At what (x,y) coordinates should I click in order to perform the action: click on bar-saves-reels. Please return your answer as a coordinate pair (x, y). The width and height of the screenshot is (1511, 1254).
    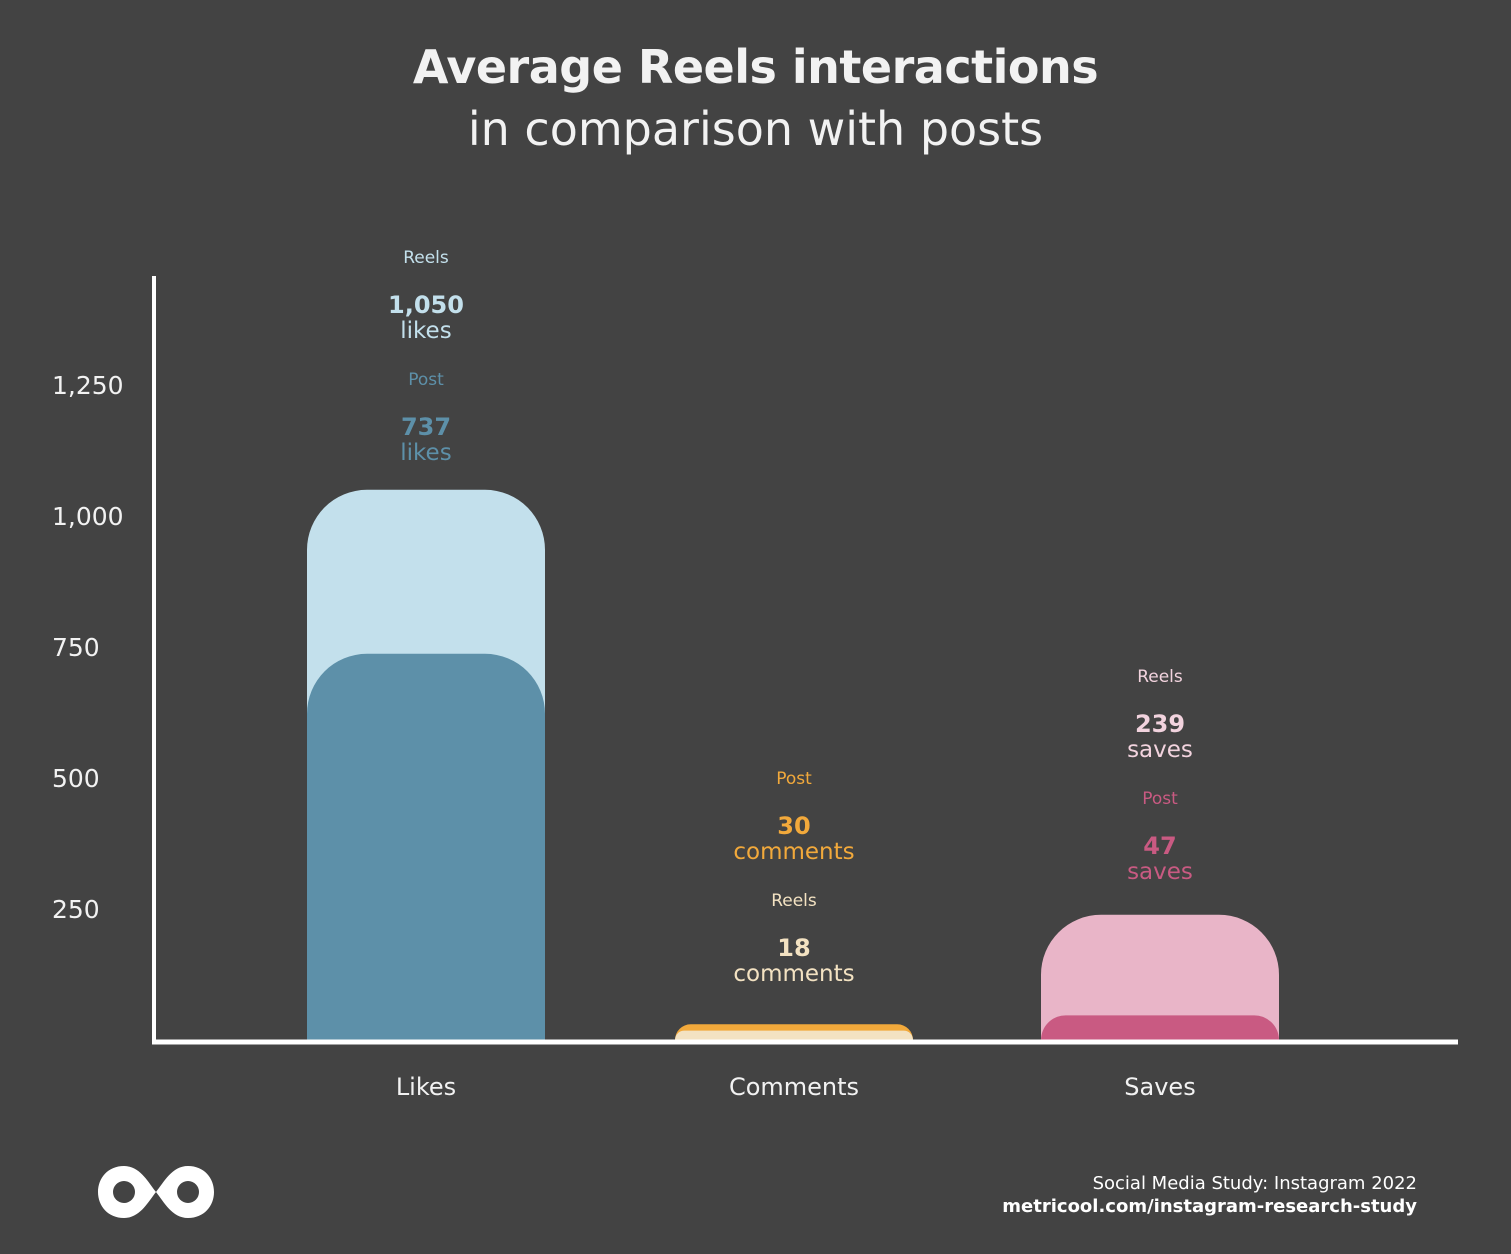
    Looking at the image, I should click on (1160, 977).